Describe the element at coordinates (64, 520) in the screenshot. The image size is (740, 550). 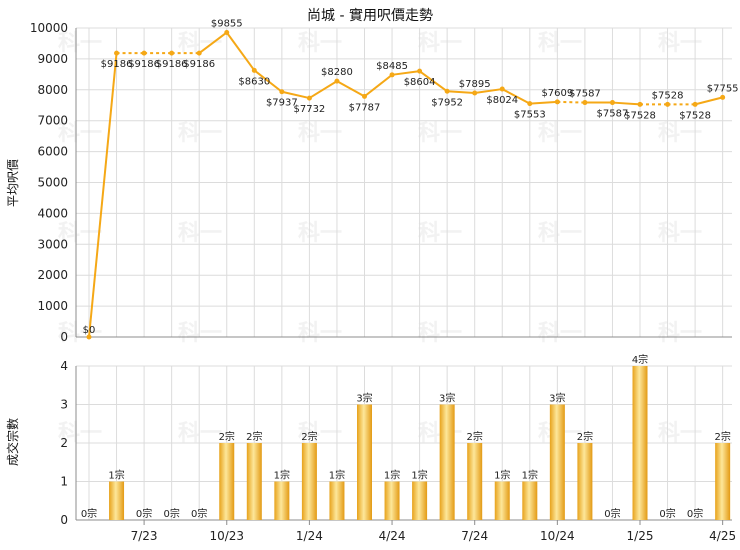
I see `y-tick-label-count: 0` at that location.